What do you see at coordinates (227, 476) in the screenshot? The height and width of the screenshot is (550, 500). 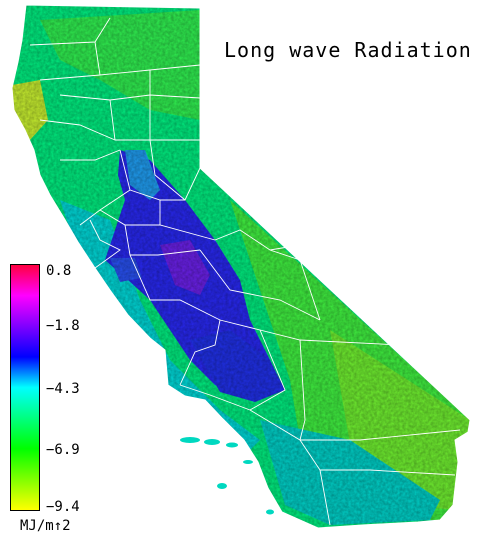 I see `channel-islands` at bounding box center [227, 476].